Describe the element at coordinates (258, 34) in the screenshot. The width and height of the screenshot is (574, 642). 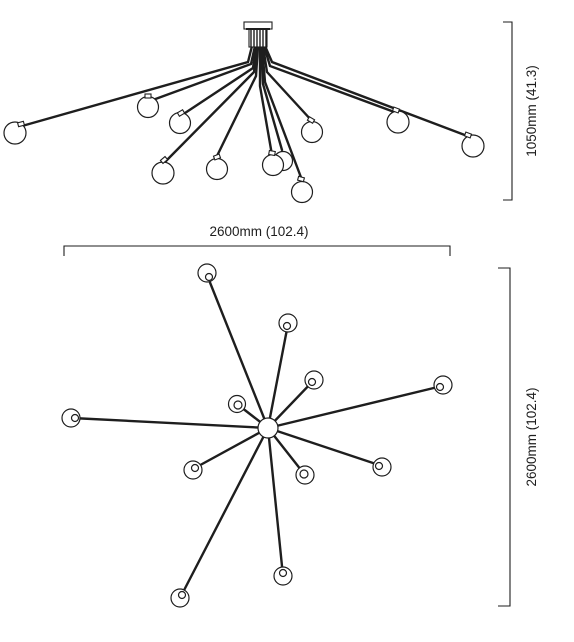
I see `ceiling-canopy` at that location.